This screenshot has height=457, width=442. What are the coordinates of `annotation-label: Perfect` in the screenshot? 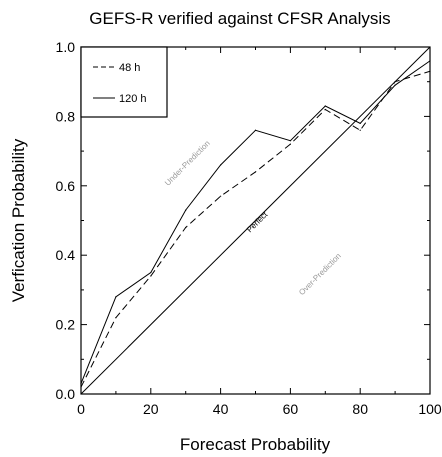 It's located at (257, 222).